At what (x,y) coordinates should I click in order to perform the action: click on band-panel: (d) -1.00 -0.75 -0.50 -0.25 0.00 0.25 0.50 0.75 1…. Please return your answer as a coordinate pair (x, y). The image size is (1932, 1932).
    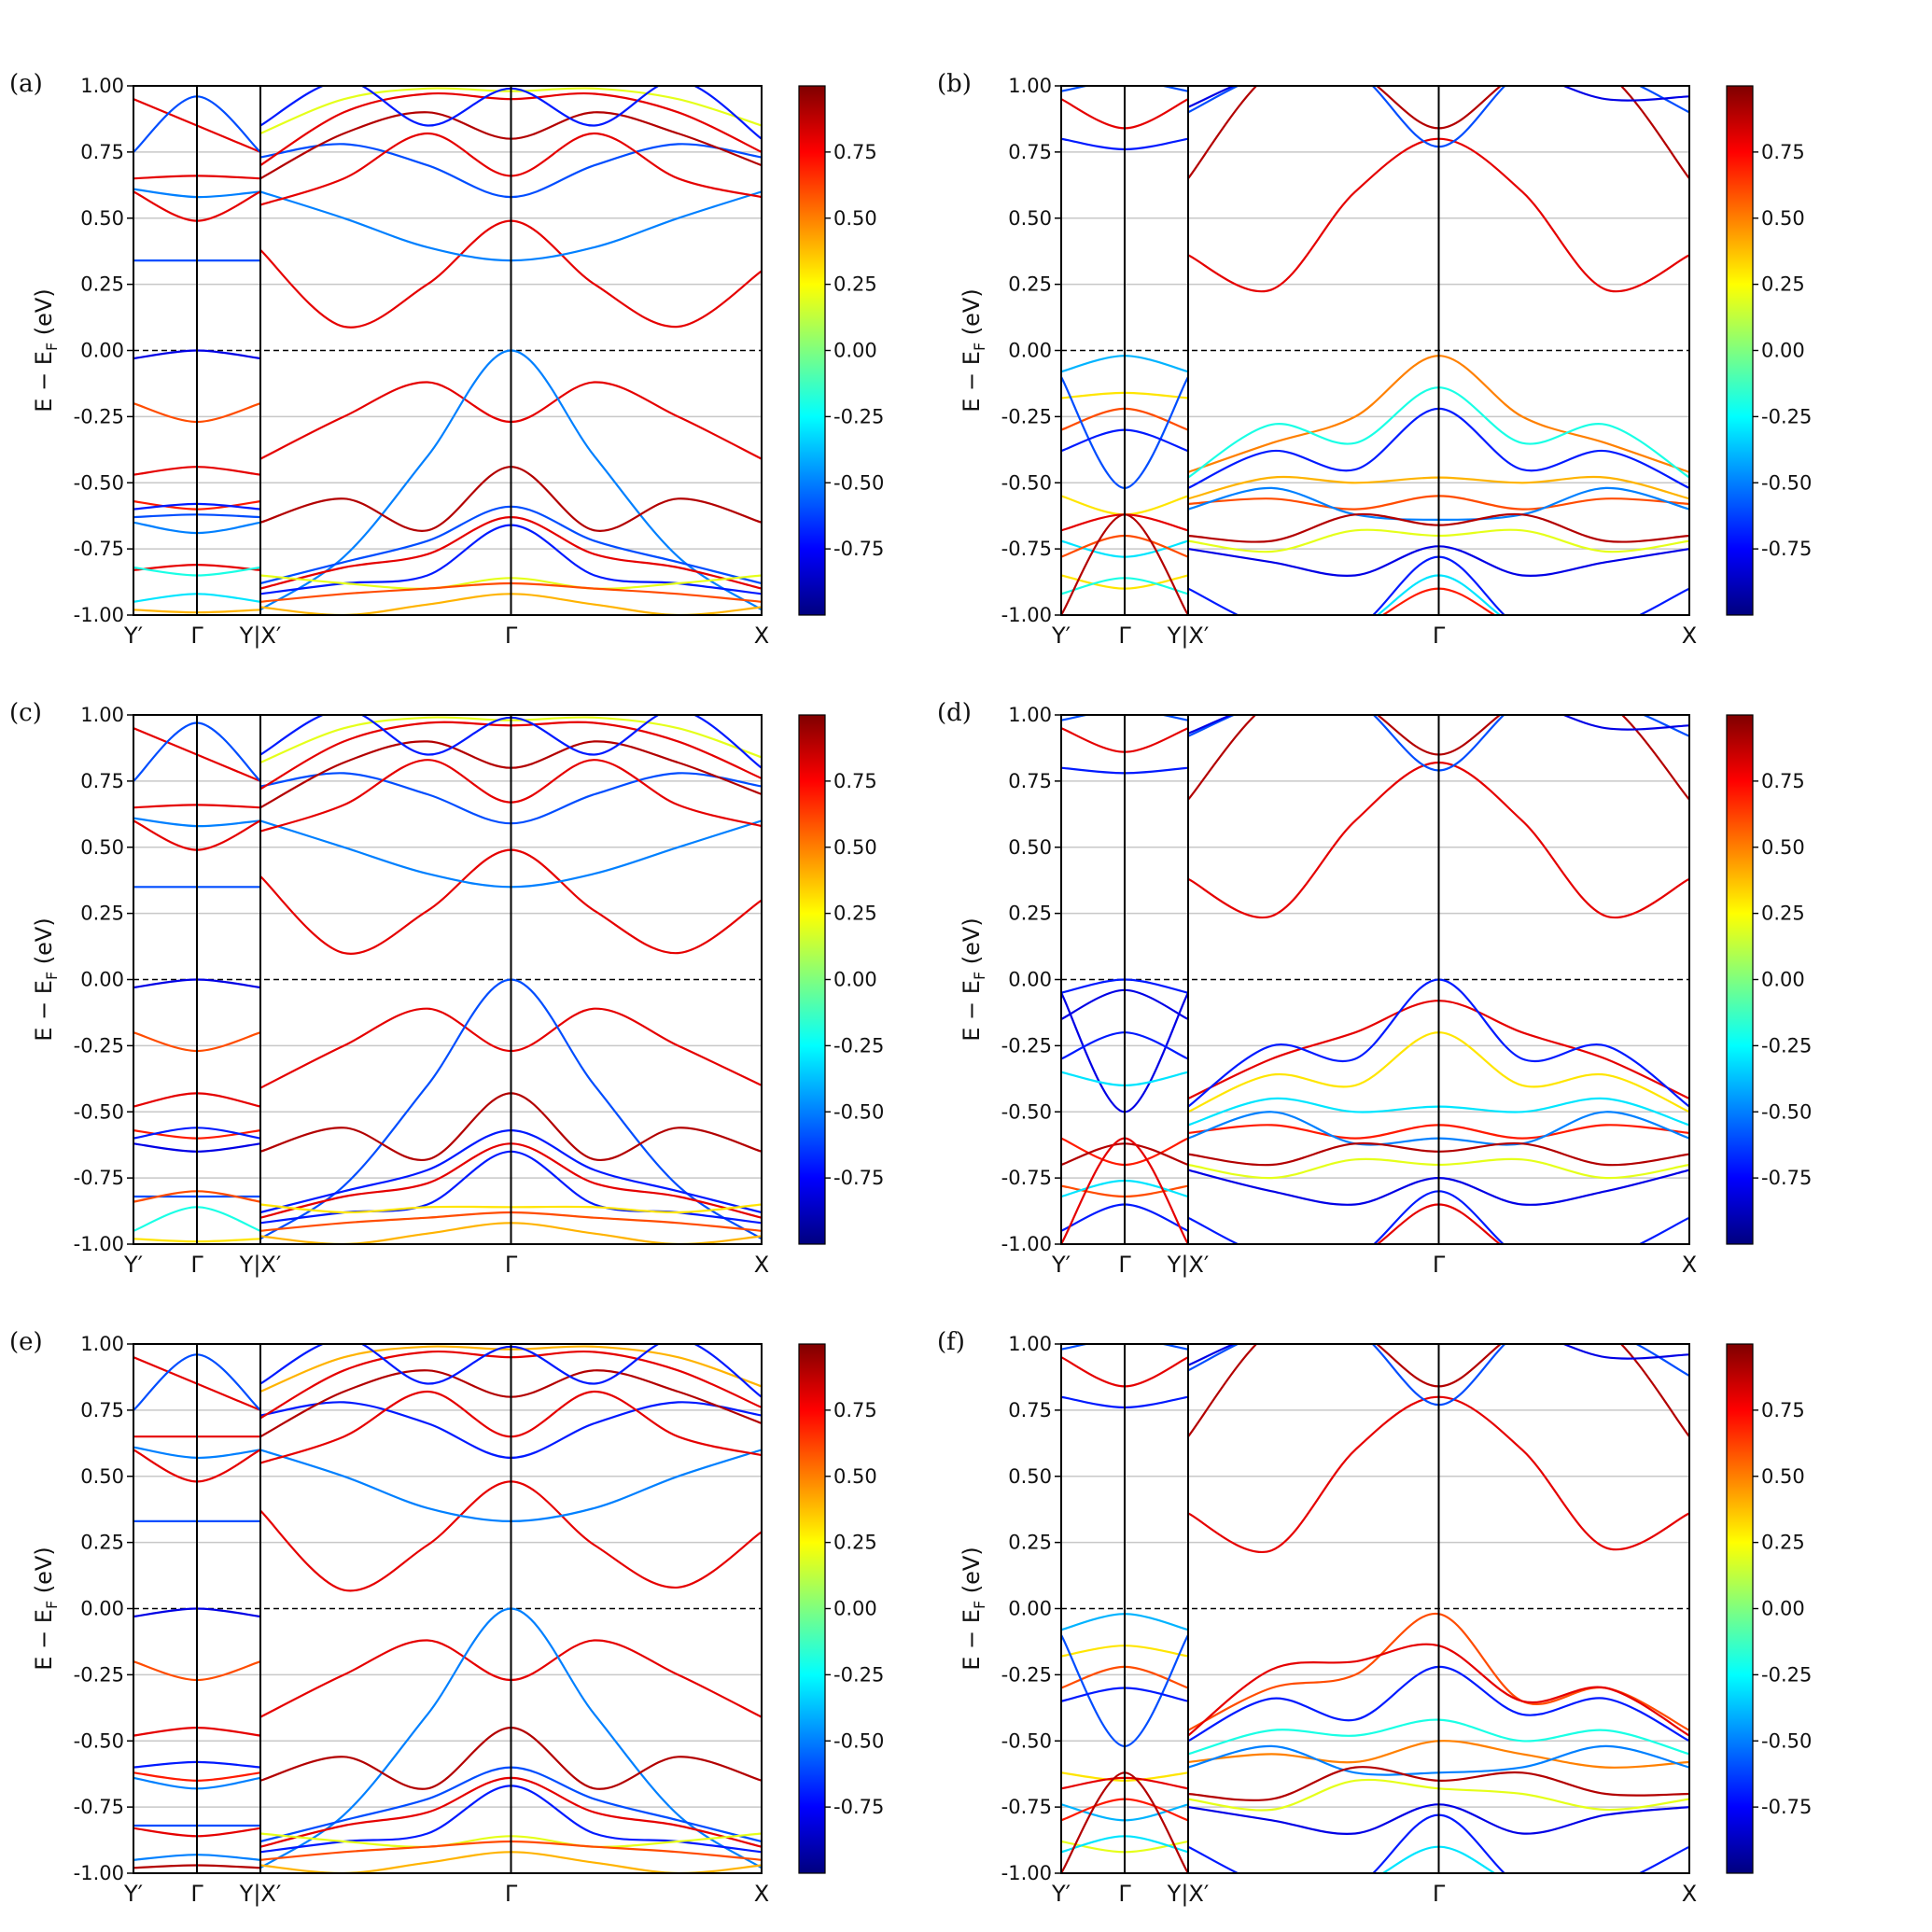
    Looking at the image, I should click on (1374, 988).